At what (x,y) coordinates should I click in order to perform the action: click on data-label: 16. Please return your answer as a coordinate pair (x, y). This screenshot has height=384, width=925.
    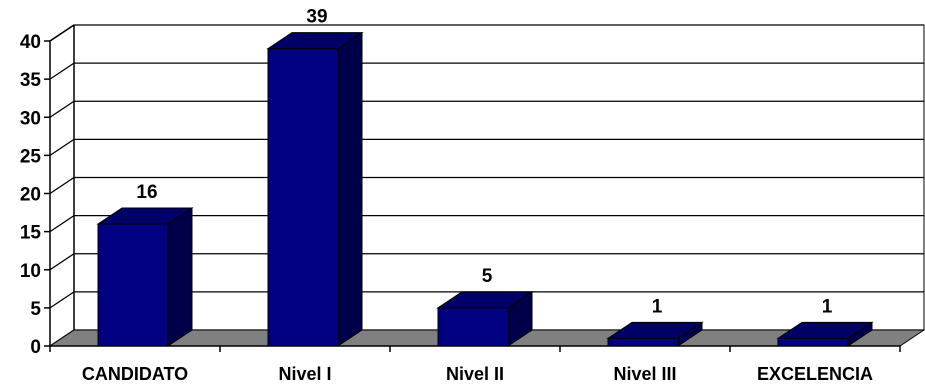
    Looking at the image, I should click on (146, 192).